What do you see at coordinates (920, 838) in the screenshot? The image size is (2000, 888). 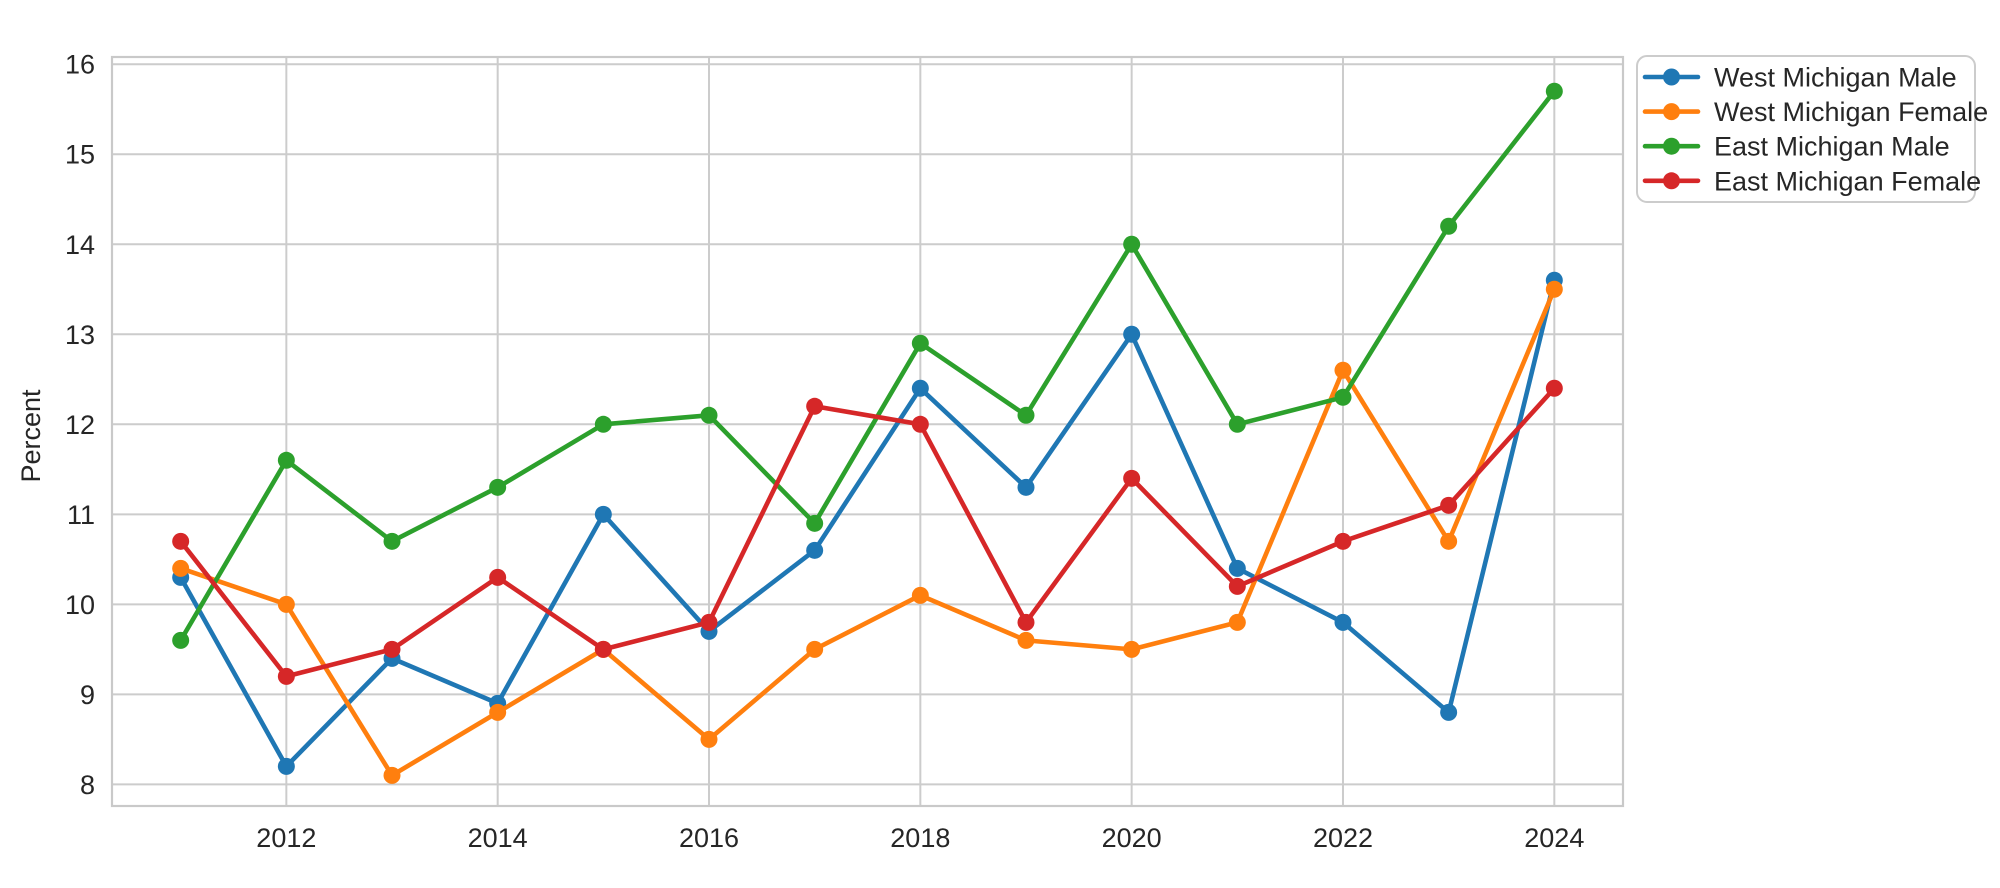 I see `x-tick-label: 2018` at bounding box center [920, 838].